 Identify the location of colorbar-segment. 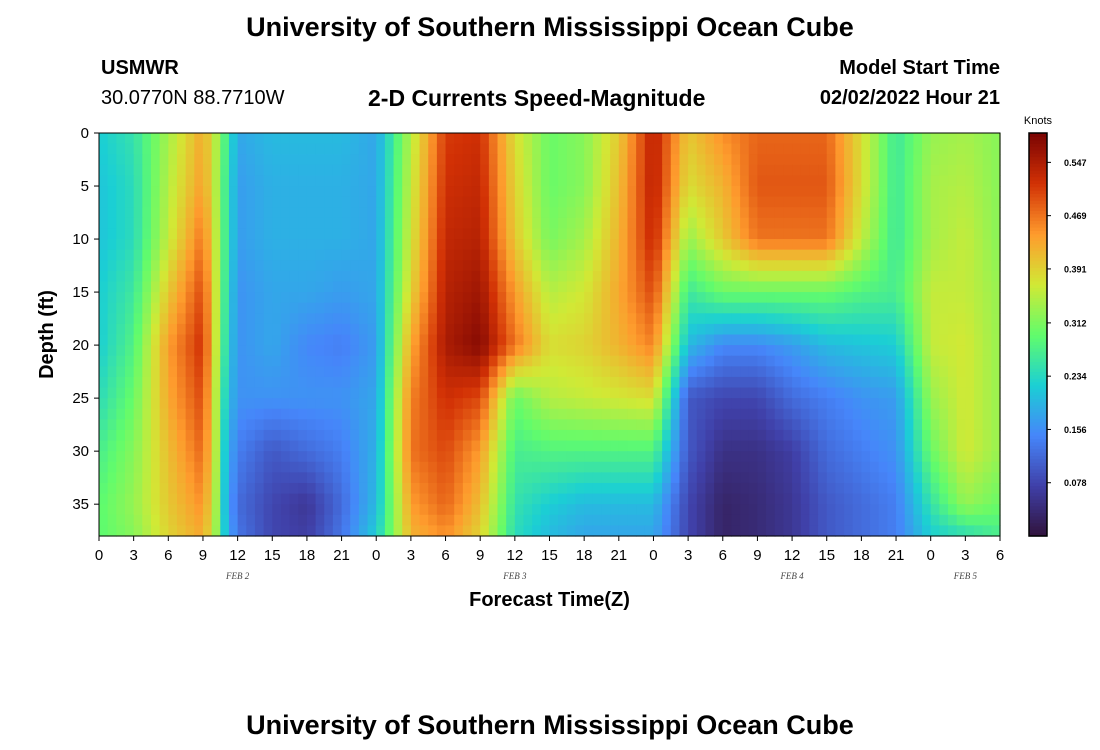
(1038, 460).